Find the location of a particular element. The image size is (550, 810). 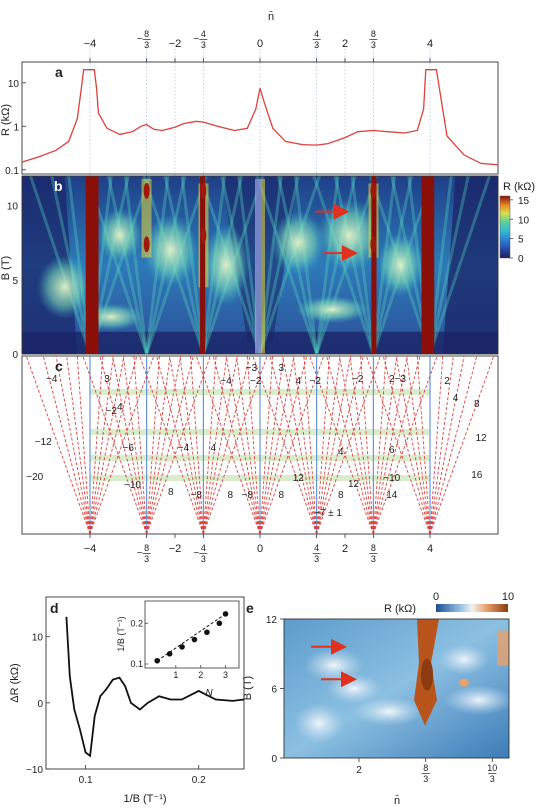

c-fan-label: 14 is located at coordinates (392, 495).